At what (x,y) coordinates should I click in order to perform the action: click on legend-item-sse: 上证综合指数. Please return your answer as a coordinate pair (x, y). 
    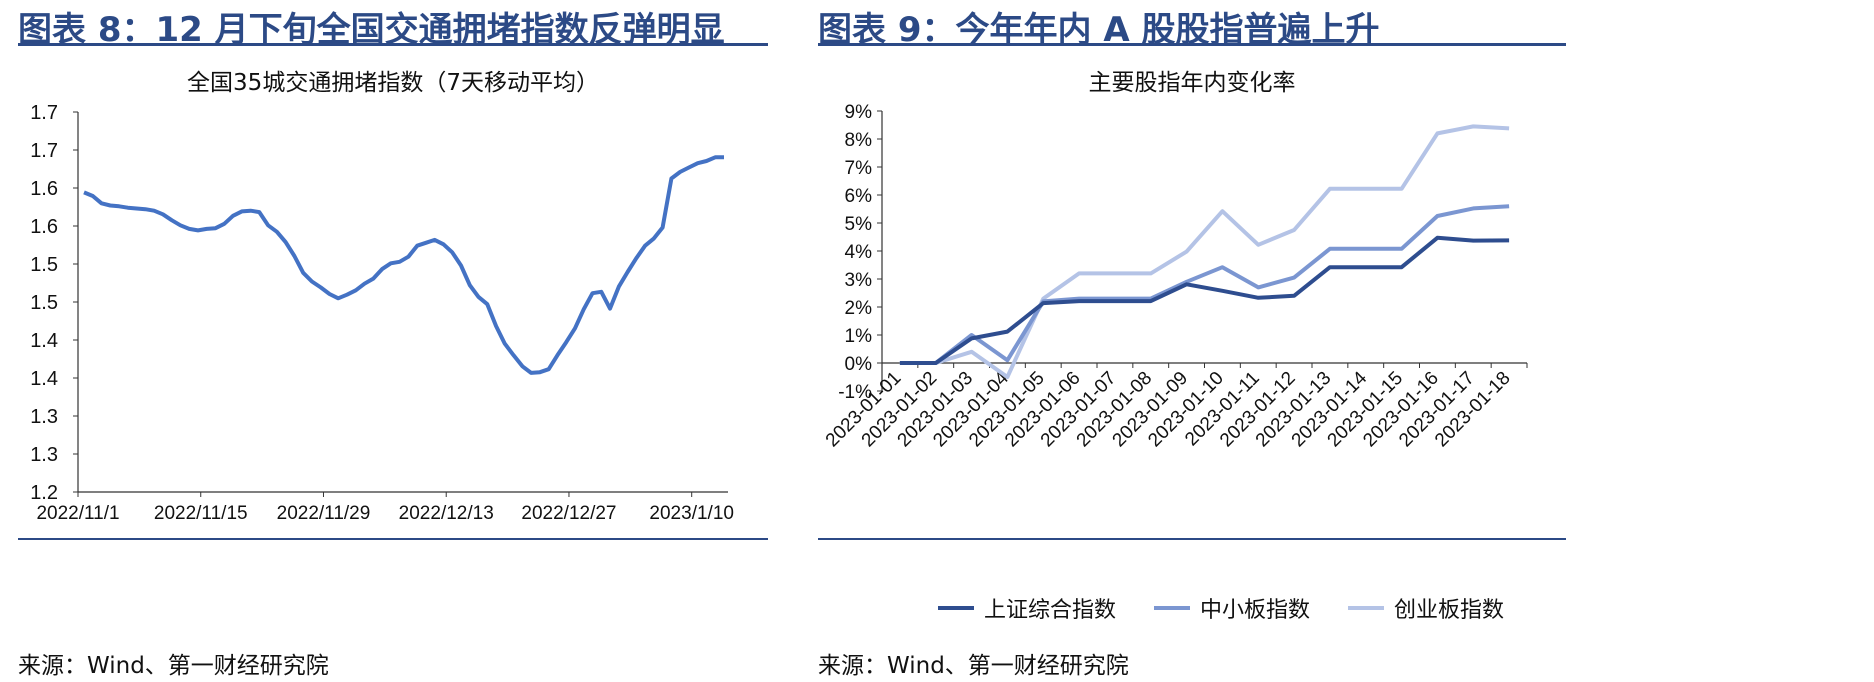
    Looking at the image, I should click on (1027, 608).